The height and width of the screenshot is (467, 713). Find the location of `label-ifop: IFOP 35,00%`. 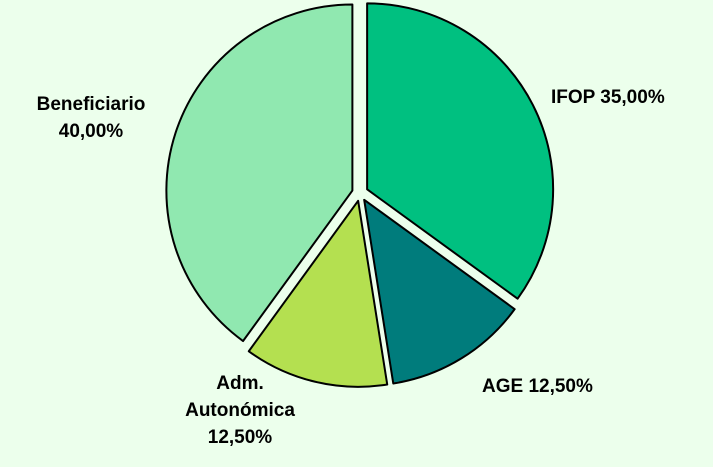

label-ifop: IFOP 35,00% is located at coordinates (608, 97).